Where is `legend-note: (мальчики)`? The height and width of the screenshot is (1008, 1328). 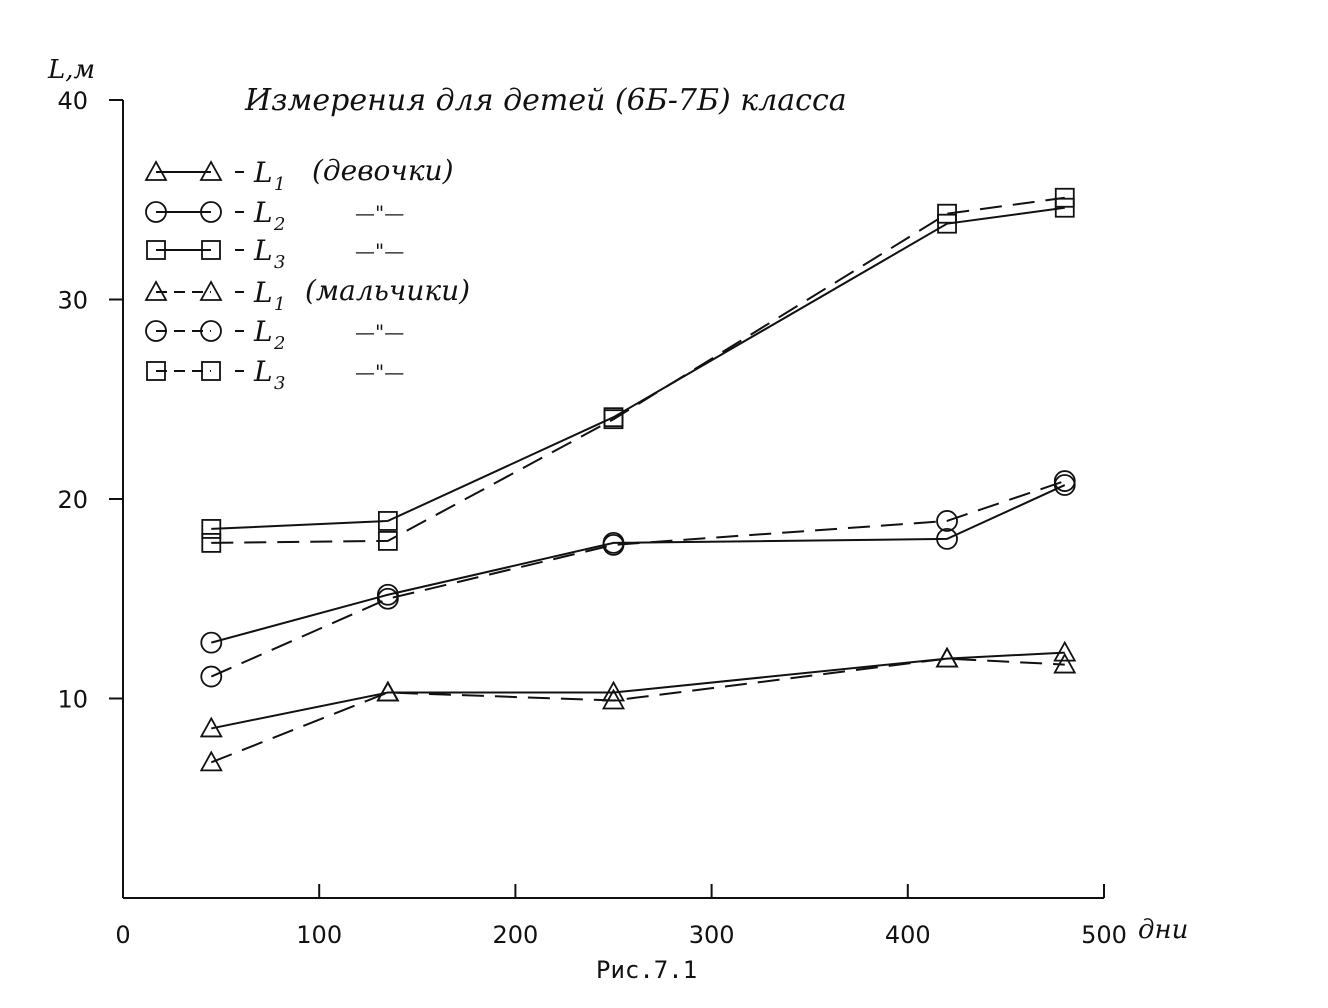
legend-note: (мальчики) is located at coordinates (387, 290).